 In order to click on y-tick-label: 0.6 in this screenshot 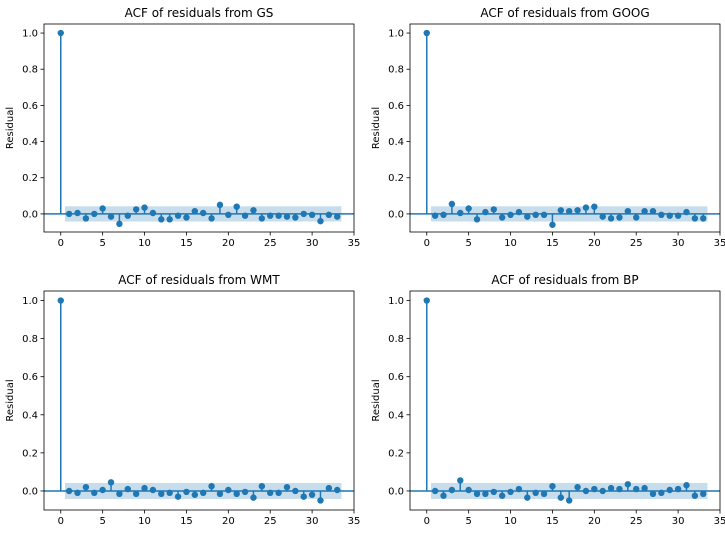, I will do `click(30, 106)`.